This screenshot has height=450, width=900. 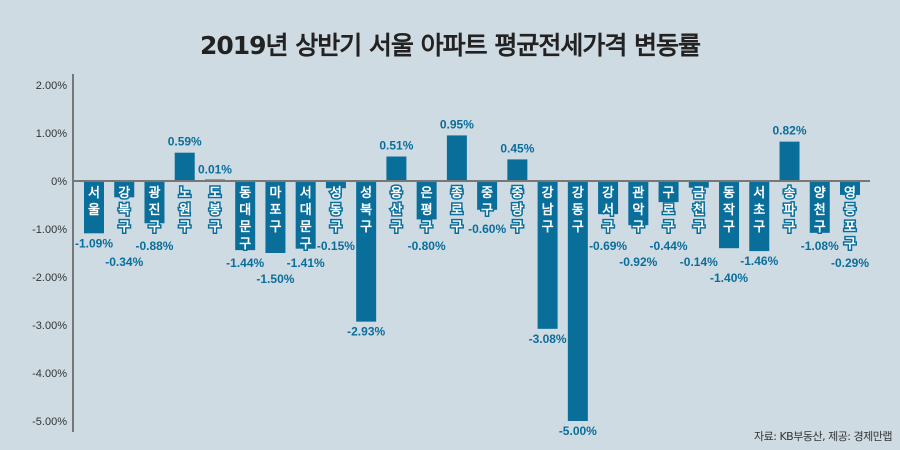 What do you see at coordinates (185, 210) in the screenshot?
I see `category-label: 원` at bounding box center [185, 210].